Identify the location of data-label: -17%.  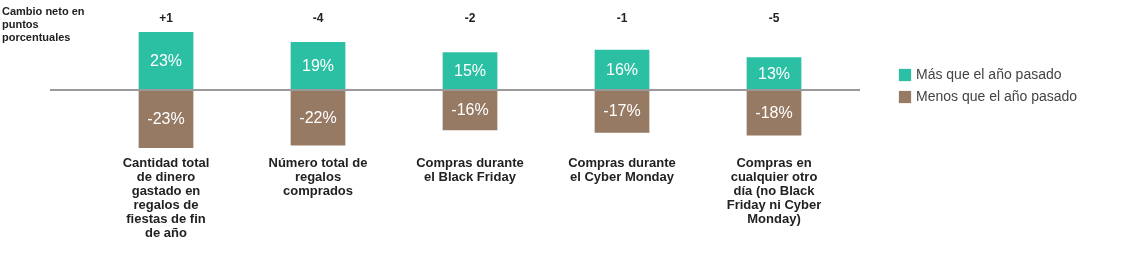
(622, 111).